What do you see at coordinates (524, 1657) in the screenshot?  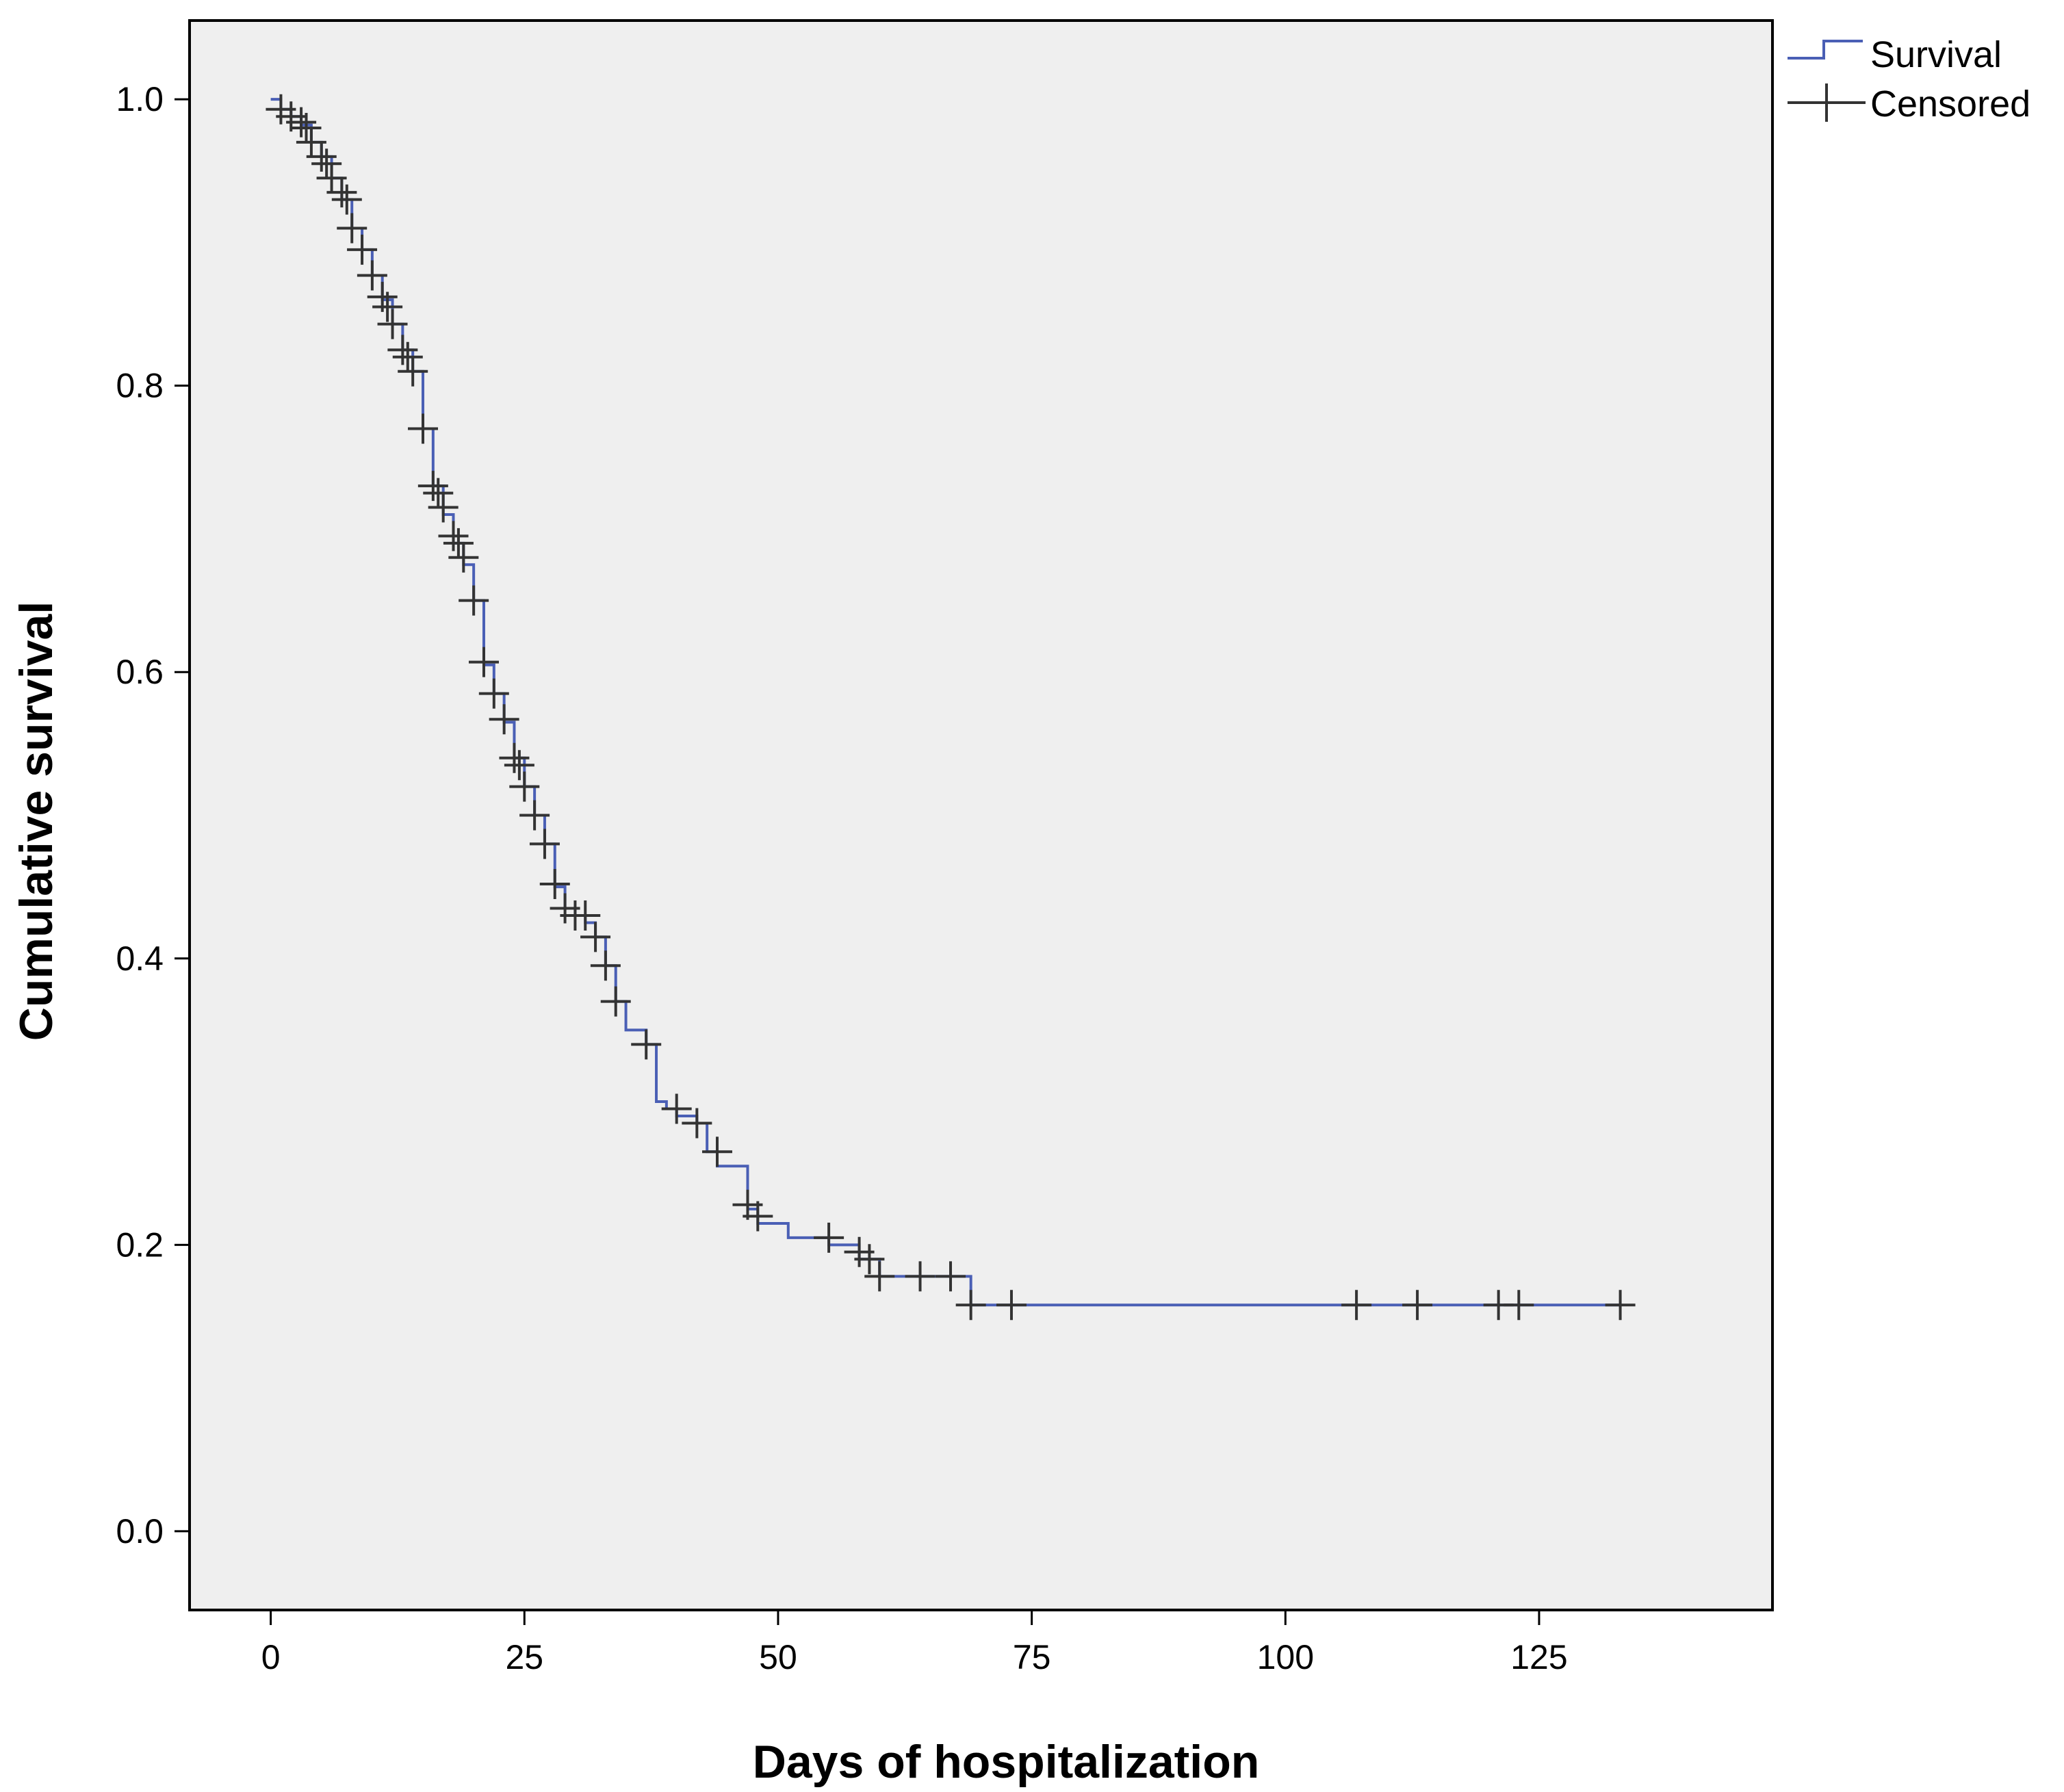 I see `x-tick-label: 25` at bounding box center [524, 1657].